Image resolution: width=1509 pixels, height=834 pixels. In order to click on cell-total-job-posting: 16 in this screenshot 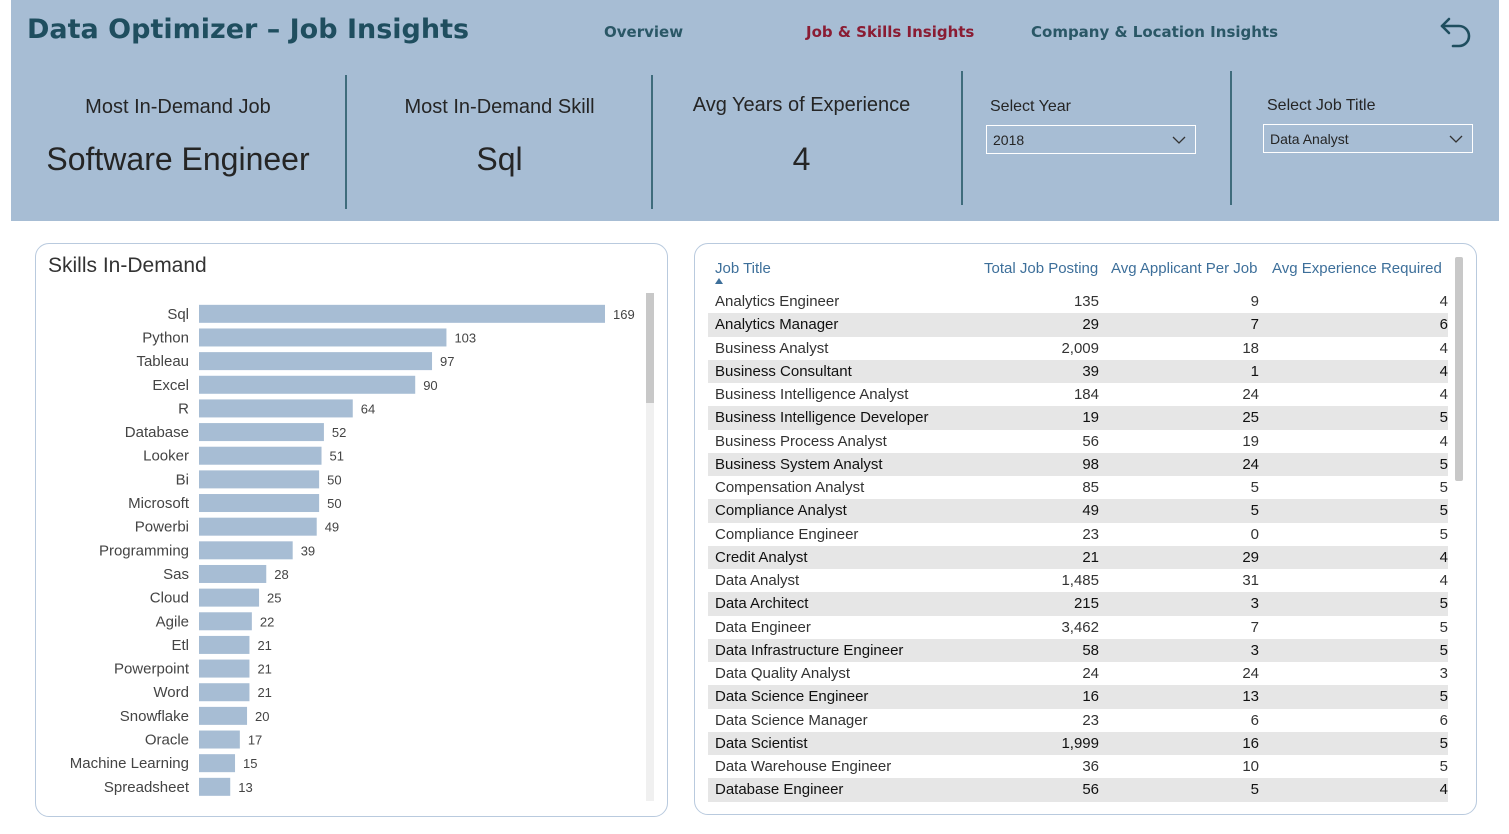, I will do `click(1090, 697)`.